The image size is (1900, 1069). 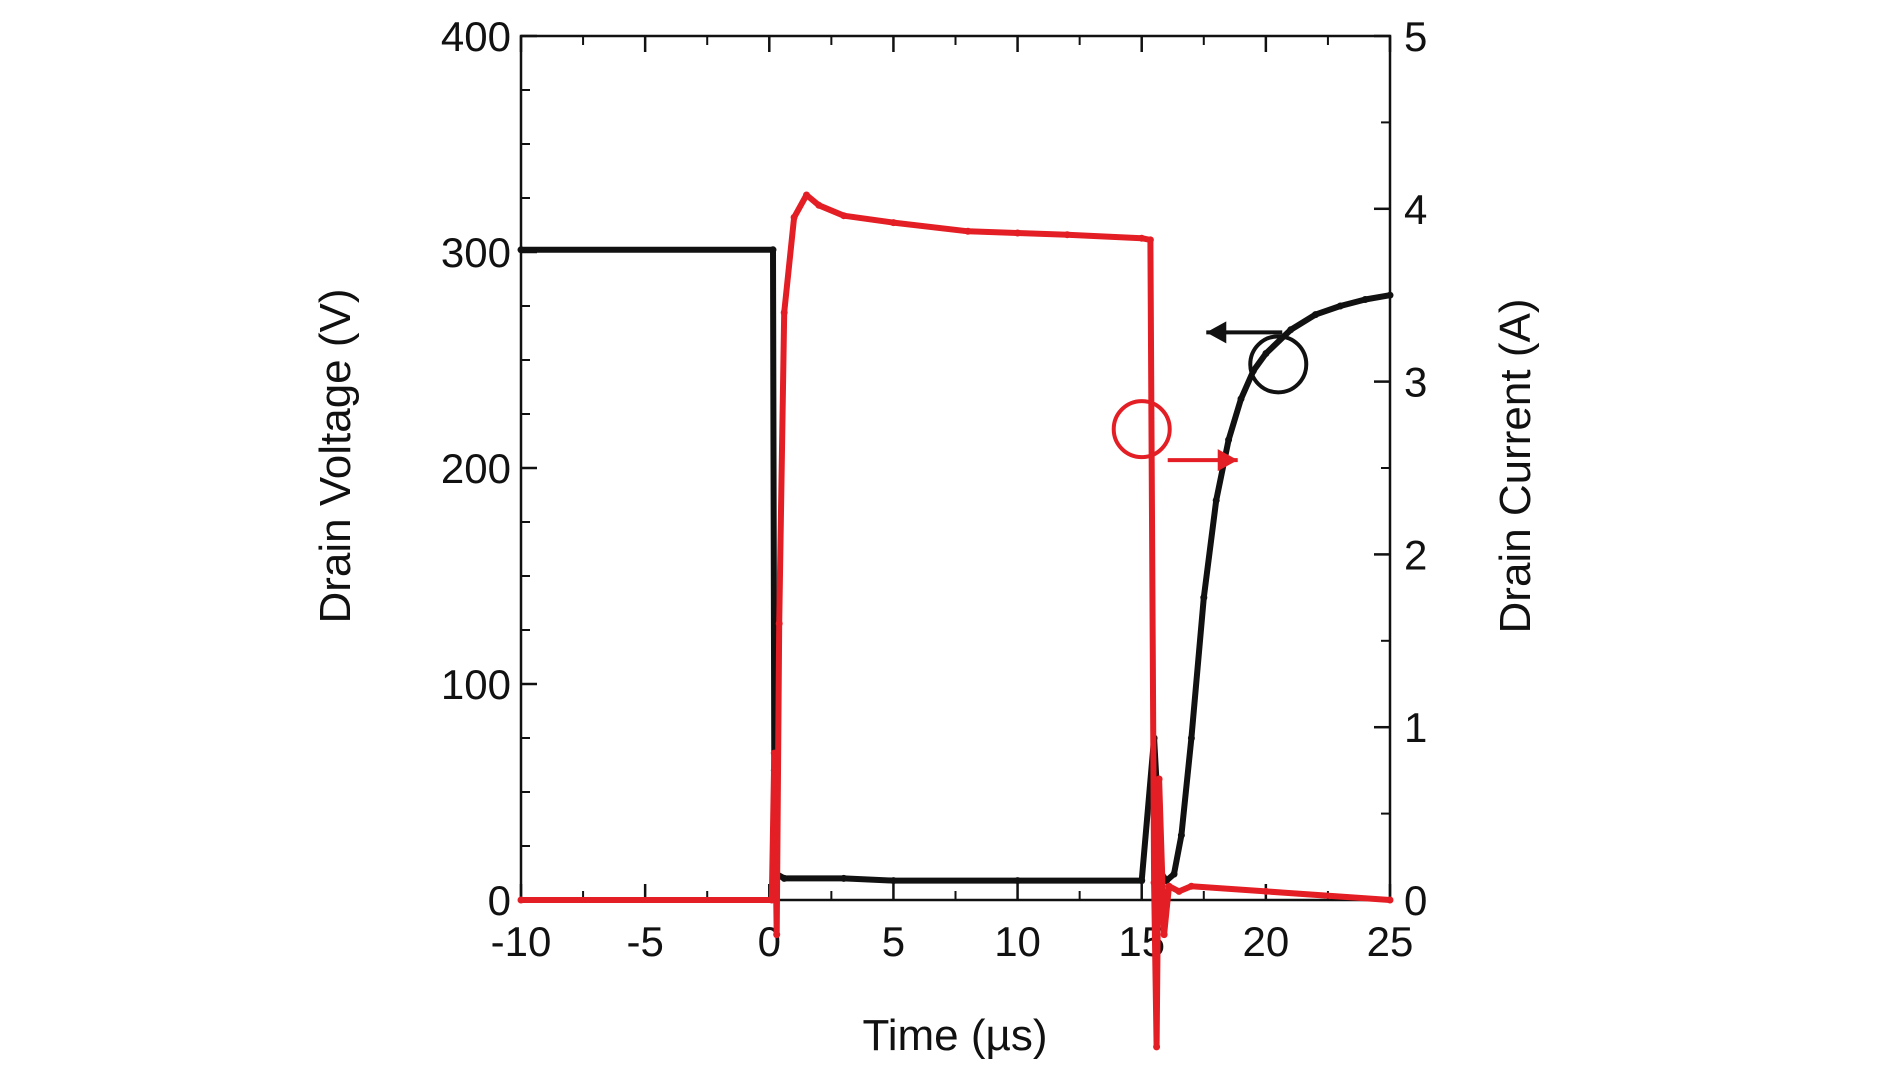 I want to click on y-right-tick-label: 0, so click(x=1415, y=900).